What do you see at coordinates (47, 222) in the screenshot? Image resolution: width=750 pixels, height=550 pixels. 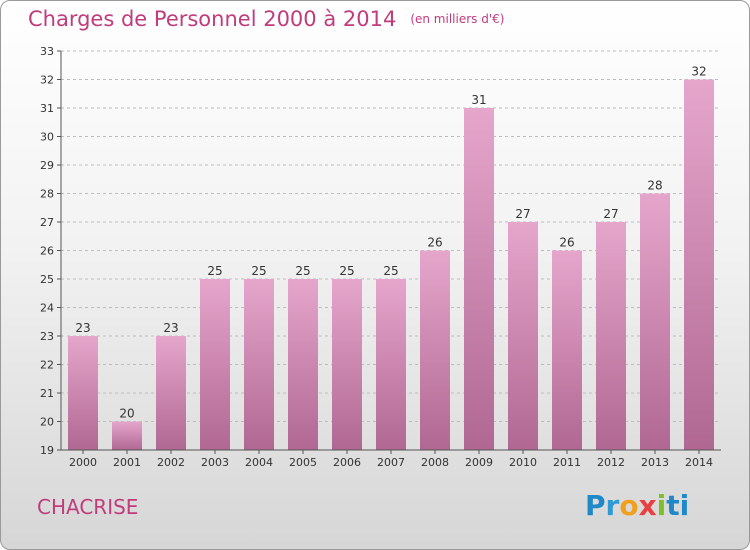 I see `y-tick-label: 27` at bounding box center [47, 222].